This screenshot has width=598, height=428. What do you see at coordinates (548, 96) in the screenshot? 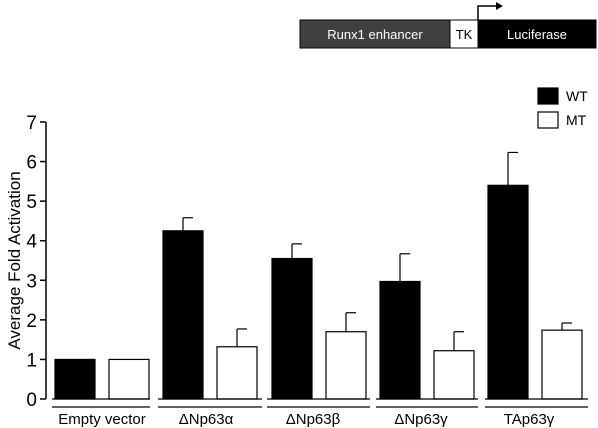
I see `legend-swatch-wt` at bounding box center [548, 96].